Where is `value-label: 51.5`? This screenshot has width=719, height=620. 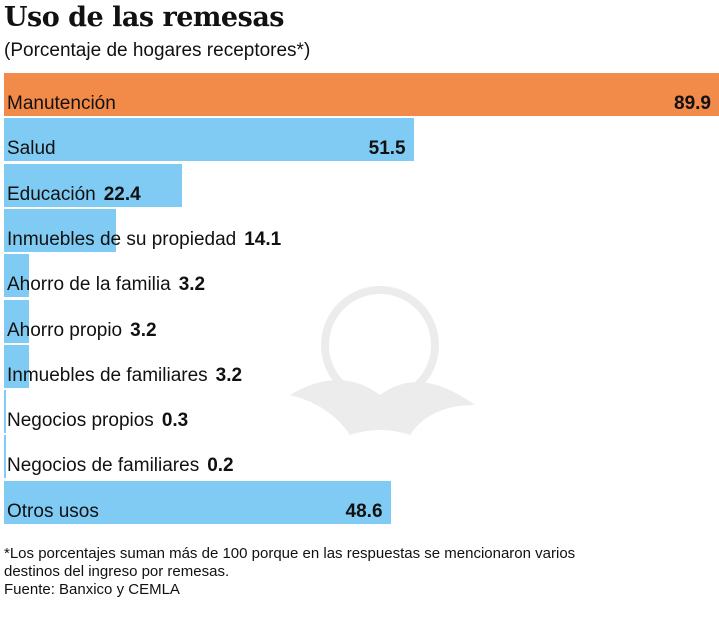
value-label: 51.5 is located at coordinates (387, 149).